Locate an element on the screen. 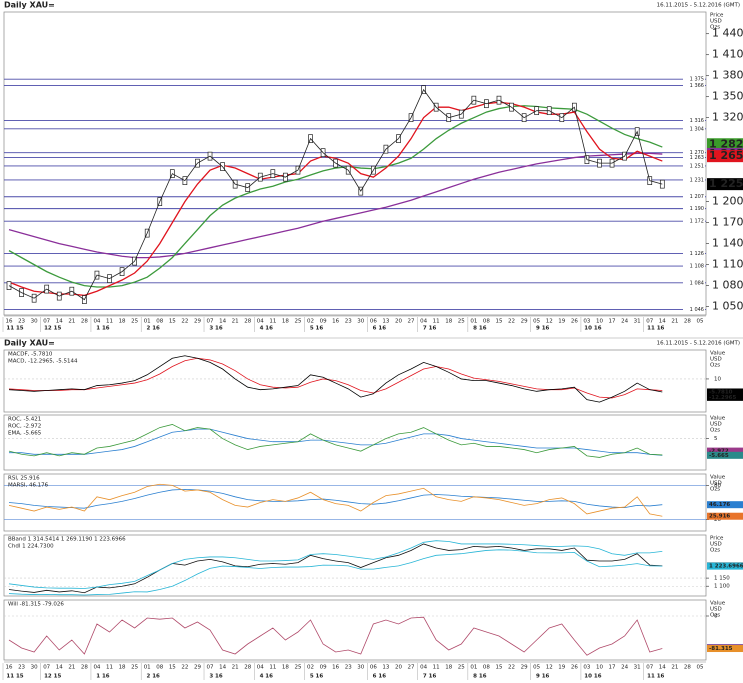 This screenshot has height=683, width=743. x-tick-label: 02 is located at coordinates (310, 322).